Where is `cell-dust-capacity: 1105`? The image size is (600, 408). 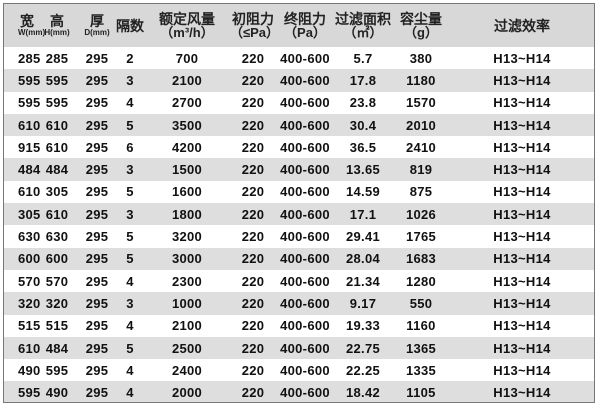
cell-dust-capacity: 1105 is located at coordinates (421, 393).